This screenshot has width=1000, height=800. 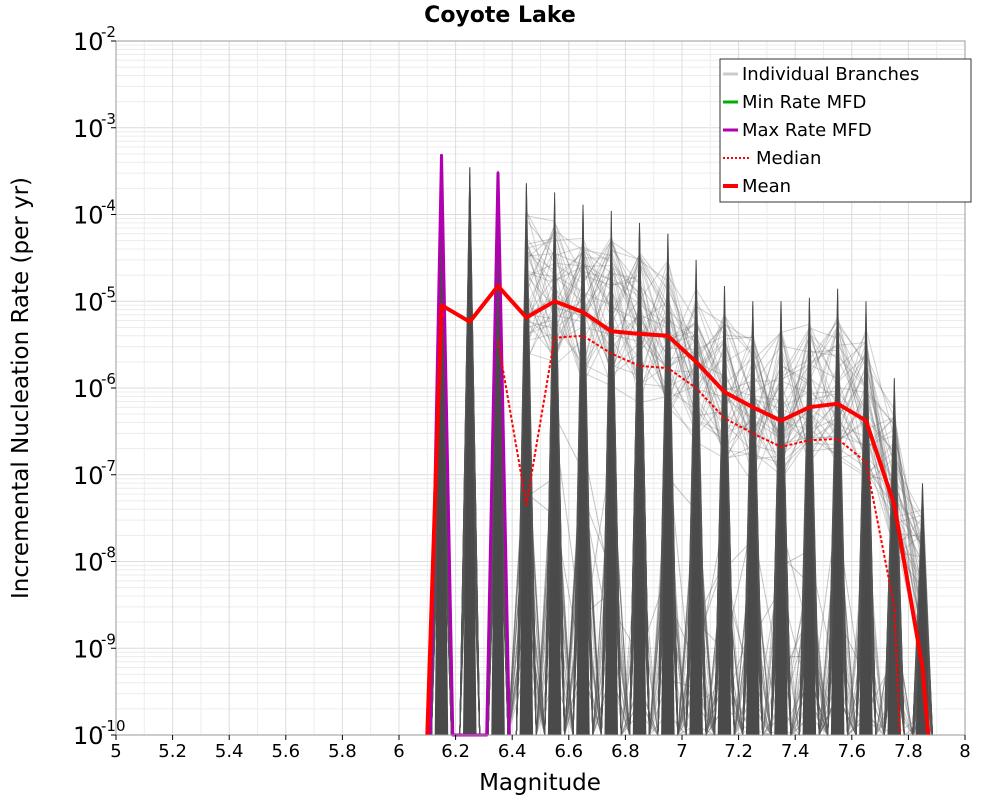 I want to click on legend-label-median: Median, so click(x=788, y=158).